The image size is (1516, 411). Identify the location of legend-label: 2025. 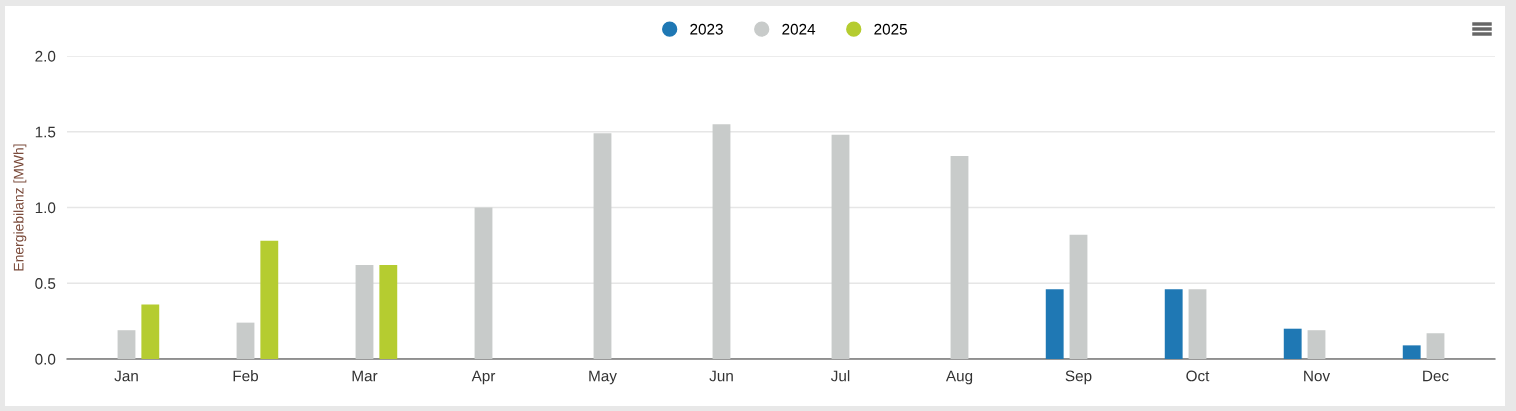
(890, 29).